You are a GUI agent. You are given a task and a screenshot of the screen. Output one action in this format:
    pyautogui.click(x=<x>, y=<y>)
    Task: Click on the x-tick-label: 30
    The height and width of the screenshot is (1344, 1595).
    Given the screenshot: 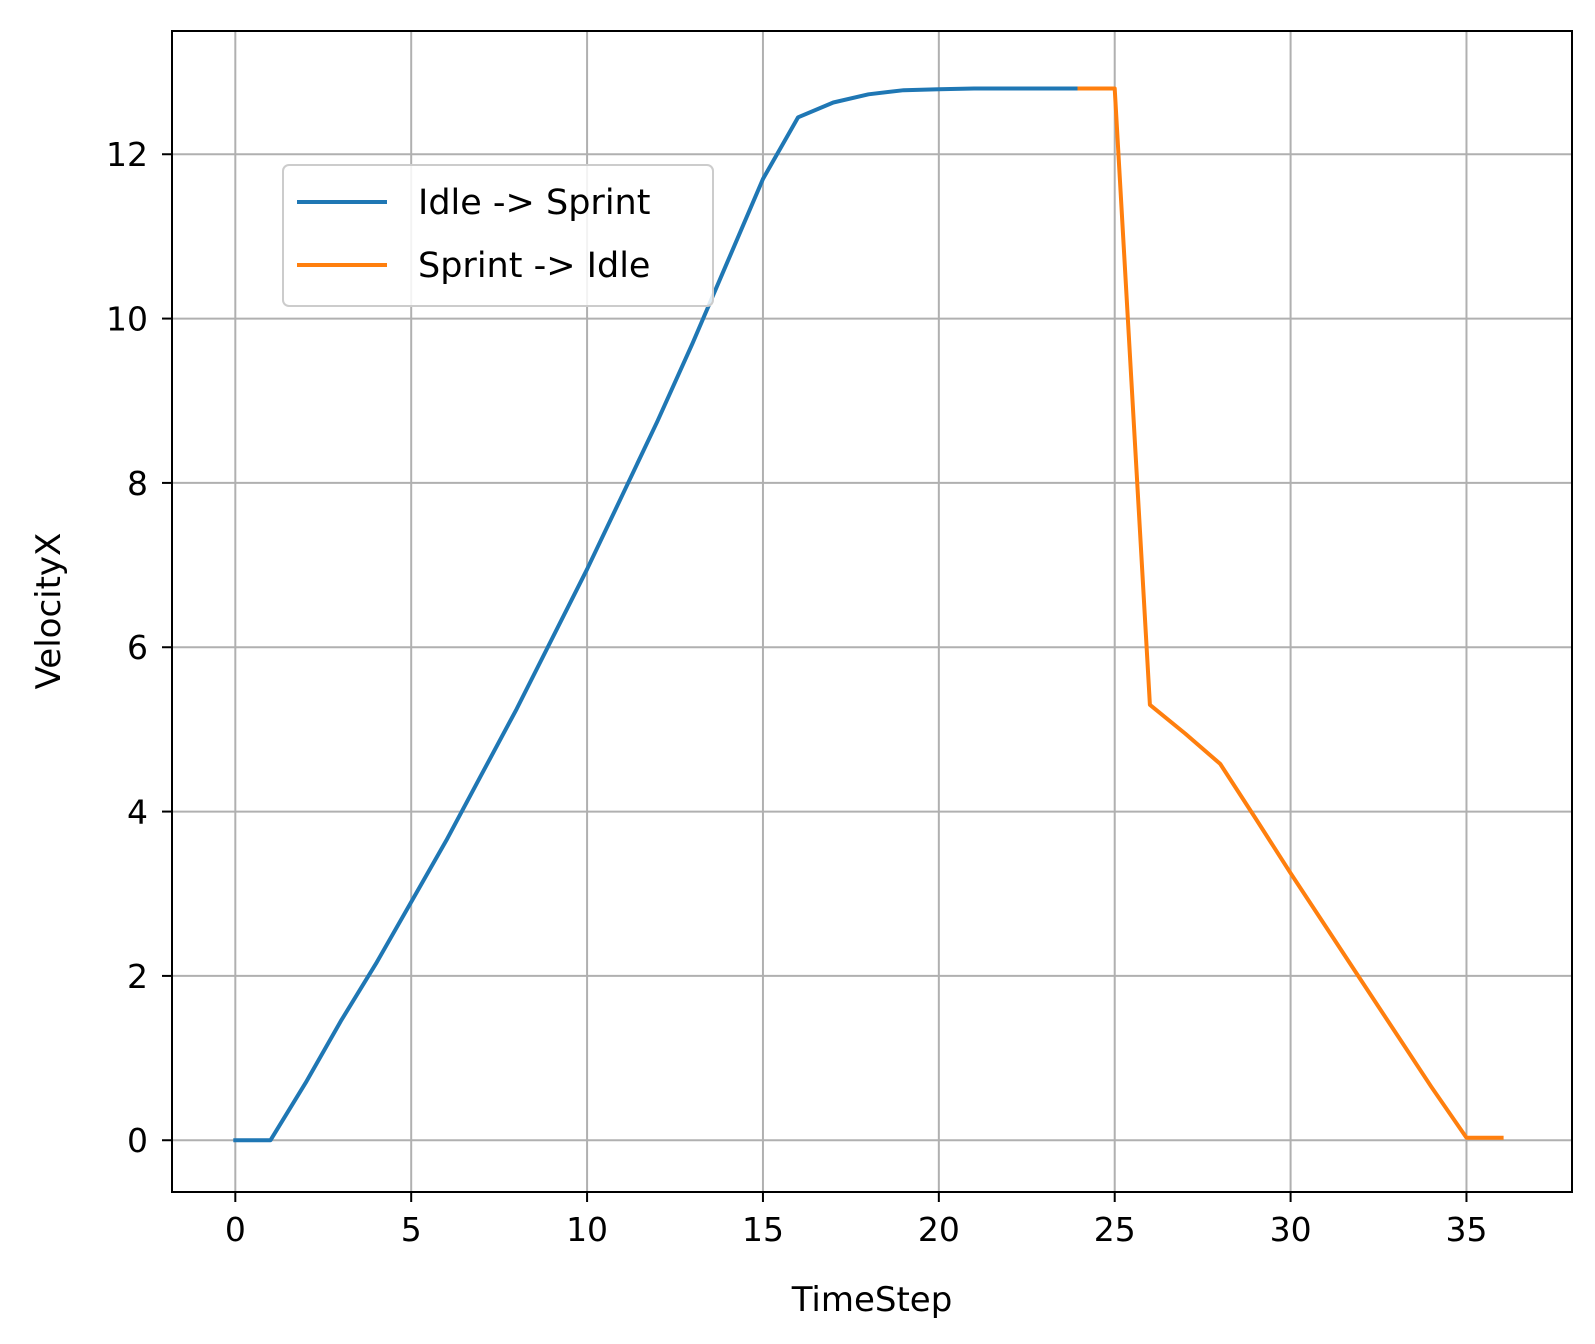 What is the action you would take?
    pyautogui.click(x=1291, y=1229)
    